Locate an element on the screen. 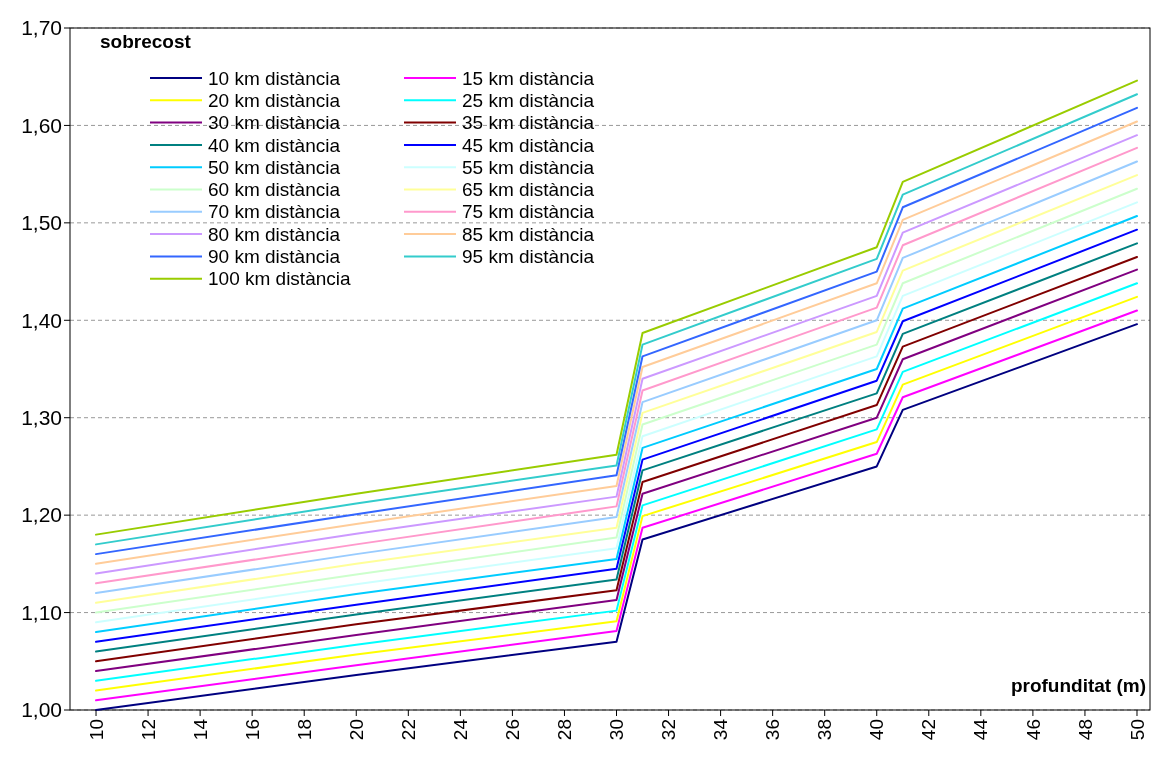 The height and width of the screenshot is (763, 1164). y-tick-label: 1,20 is located at coordinates (41, 515).